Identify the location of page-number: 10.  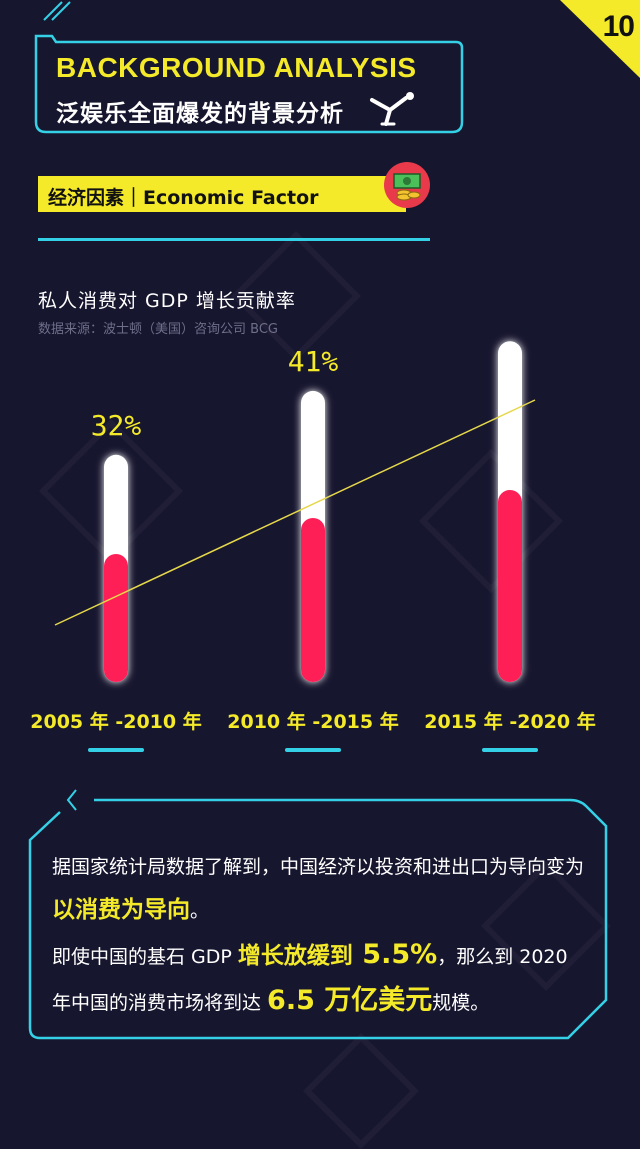
(618, 26).